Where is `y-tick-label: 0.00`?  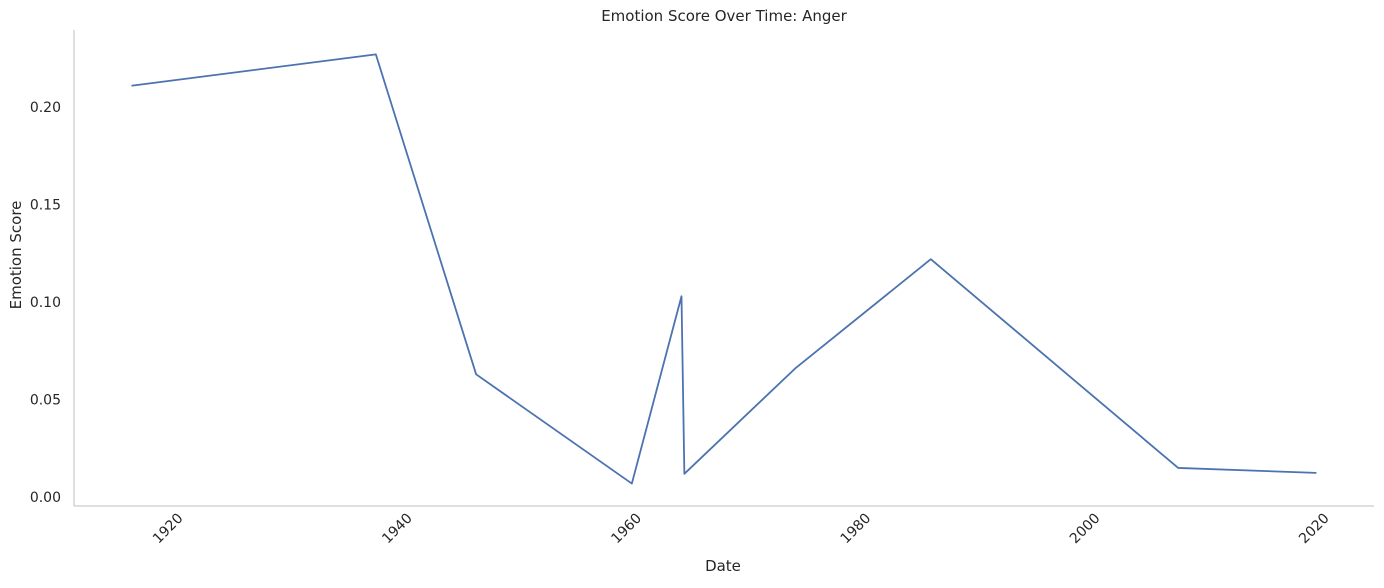 y-tick-label: 0.00 is located at coordinates (45, 498).